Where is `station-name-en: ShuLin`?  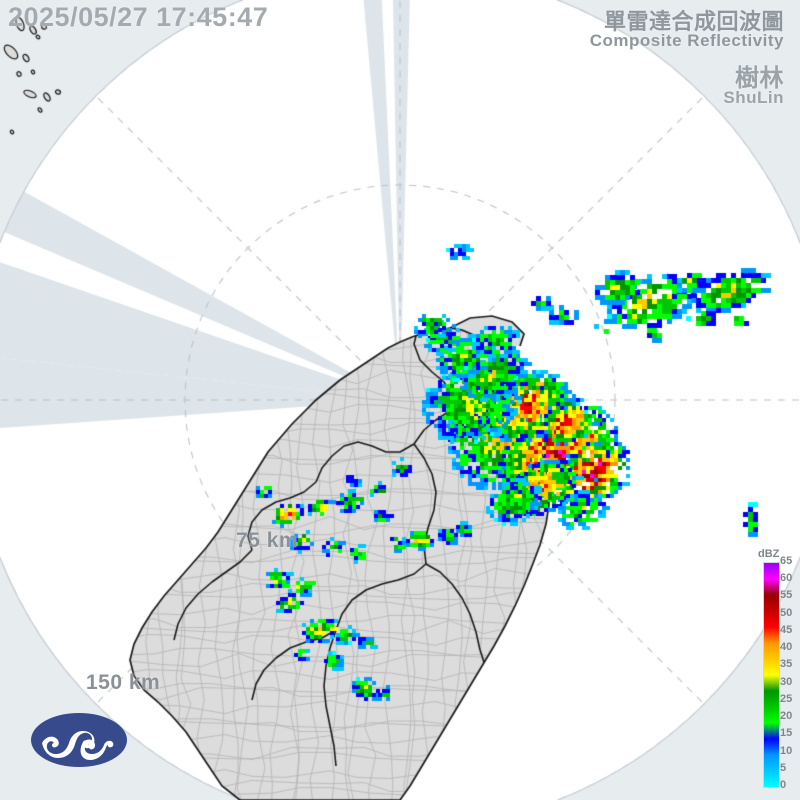 station-name-en: ShuLin is located at coordinates (753, 97).